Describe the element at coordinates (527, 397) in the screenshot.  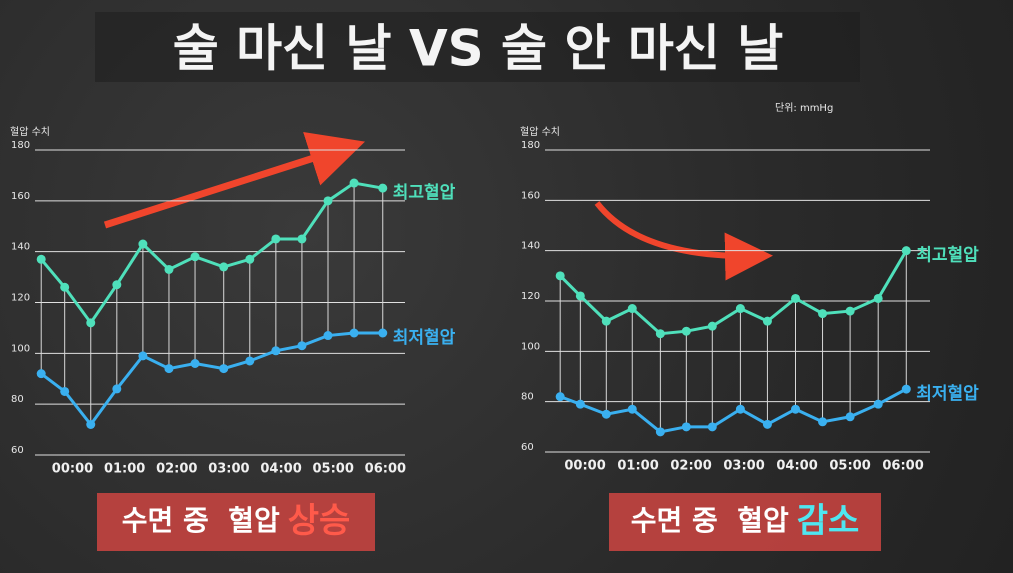
I see `y-tick-label: 80` at that location.